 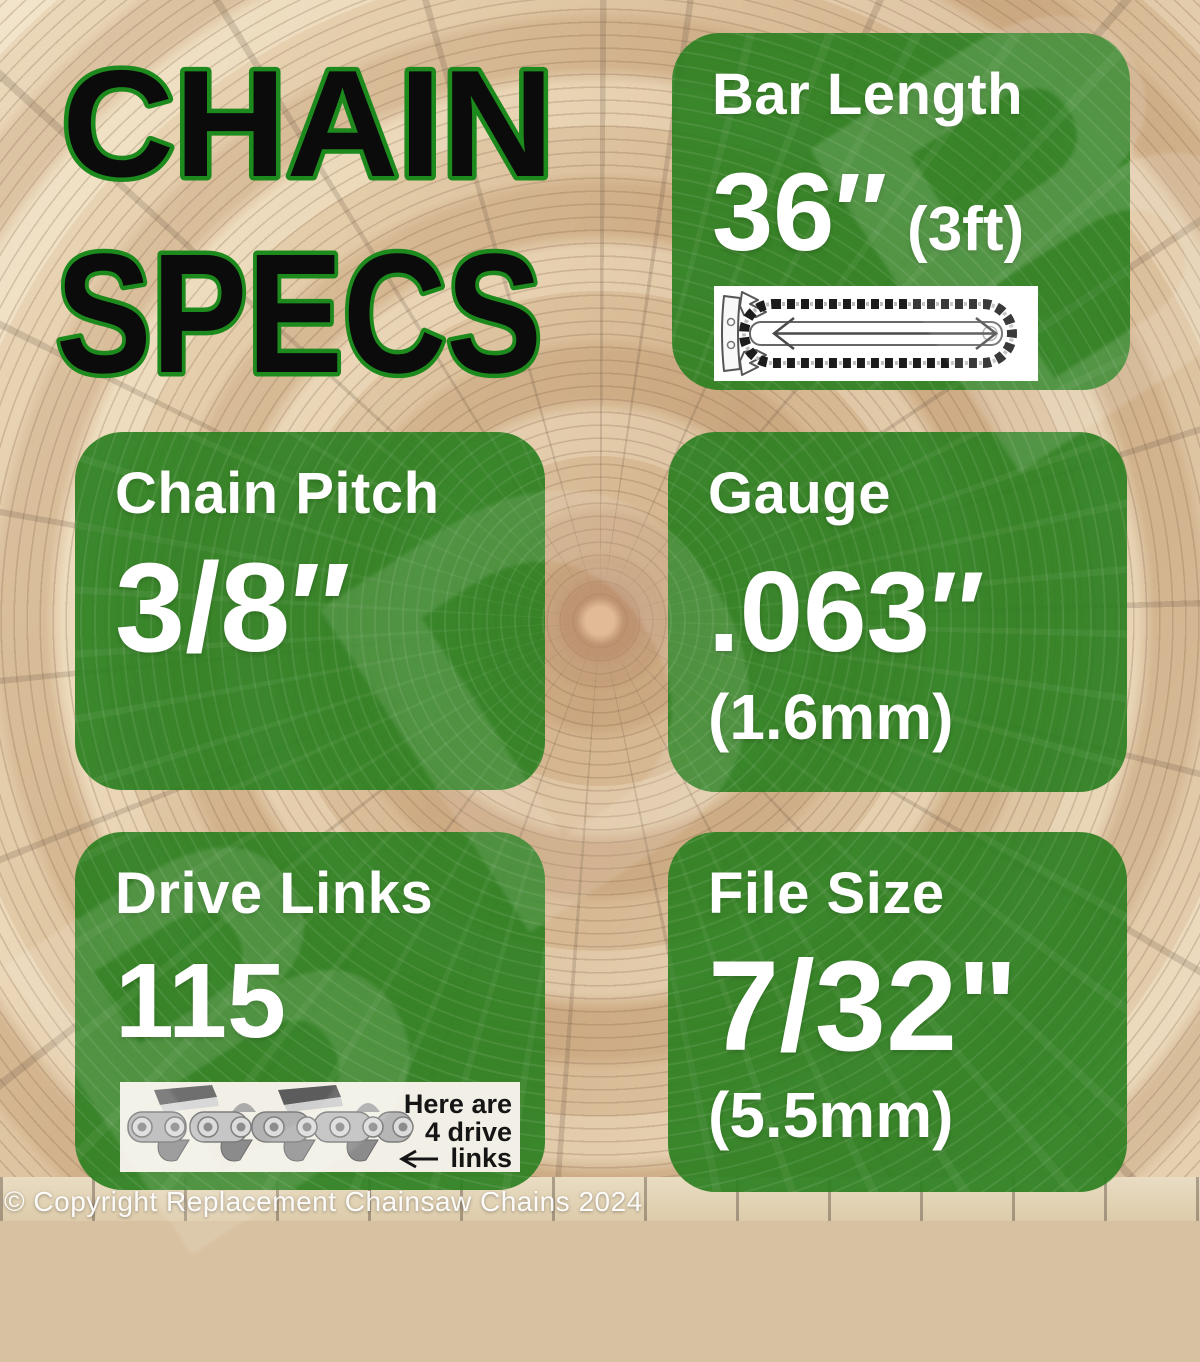 I want to click on file-size-label: File Size, so click(x=826, y=893).